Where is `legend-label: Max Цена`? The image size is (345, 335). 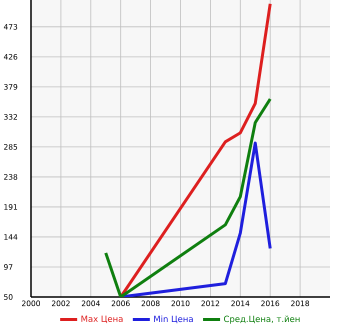 legend-label: Max Цена is located at coordinates (102, 320).